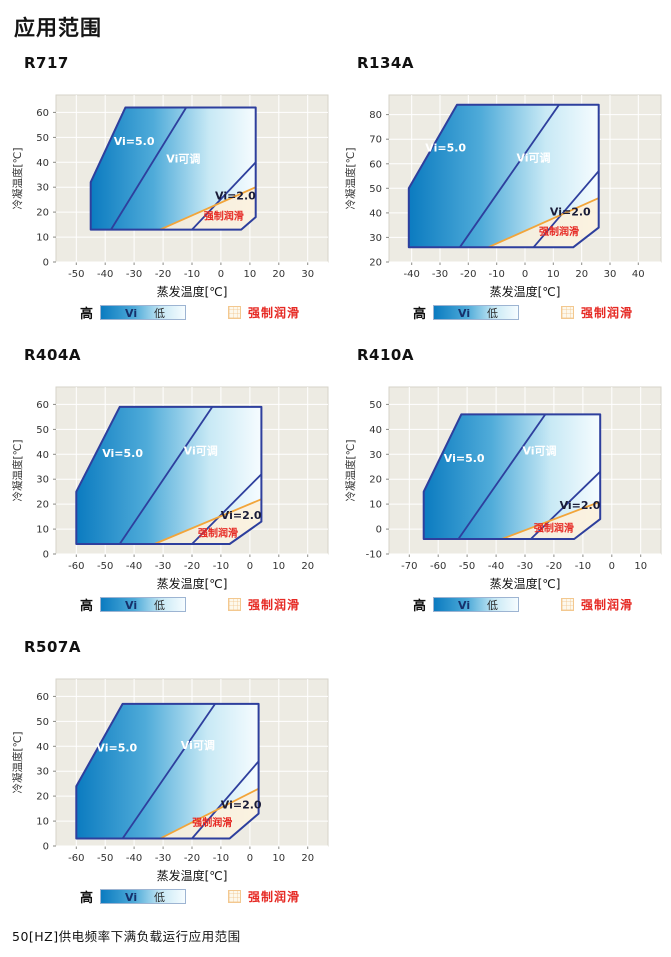  What do you see at coordinates (234, 896) in the screenshot?
I see `forced-lube-swatch-icon` at bounding box center [234, 896].